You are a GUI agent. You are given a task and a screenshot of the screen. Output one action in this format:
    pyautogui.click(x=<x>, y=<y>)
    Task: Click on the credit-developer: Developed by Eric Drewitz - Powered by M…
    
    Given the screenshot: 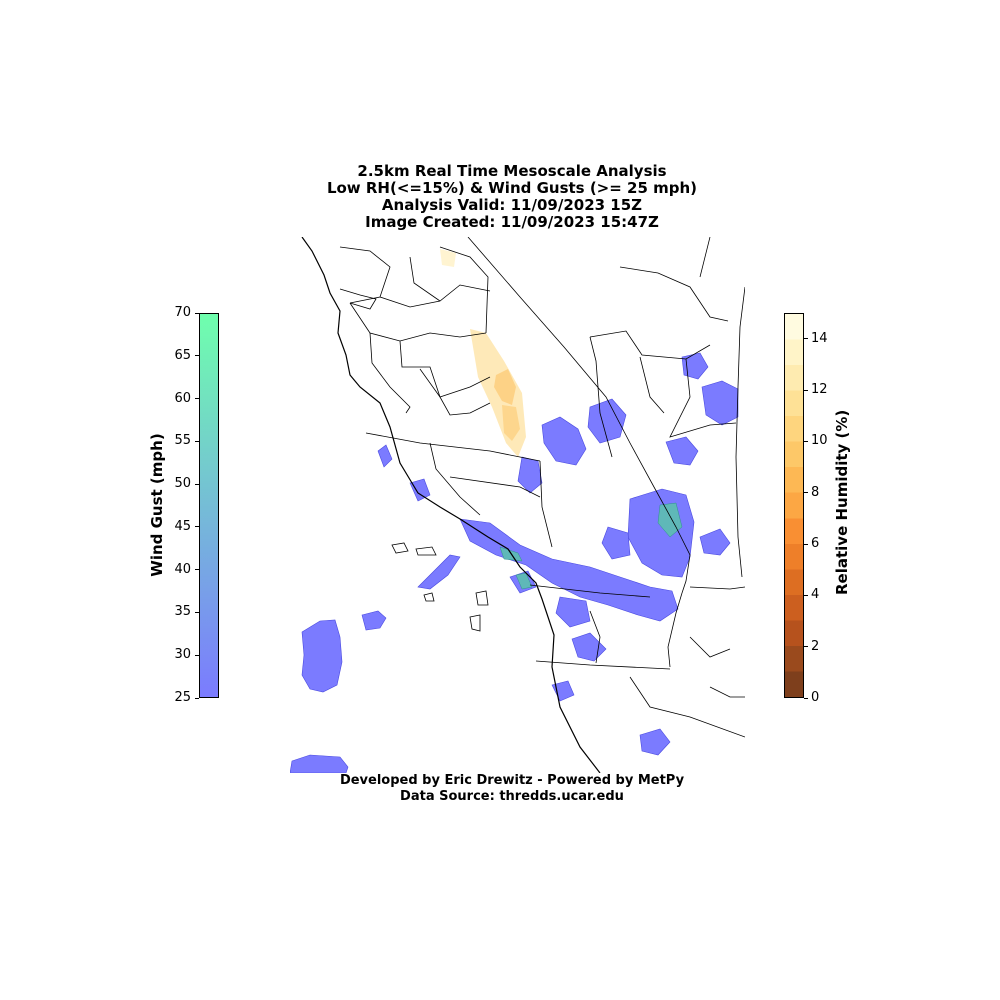 What is the action you would take?
    pyautogui.click(x=512, y=780)
    